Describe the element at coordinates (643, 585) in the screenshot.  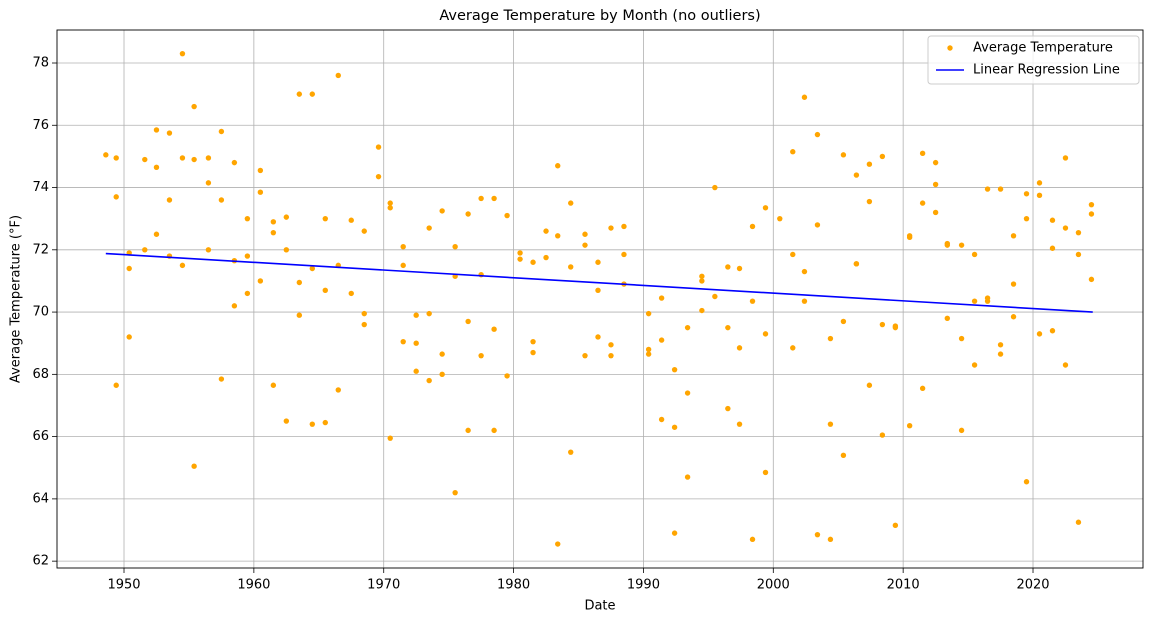
I see `x-tick-label: 1990` at that location.